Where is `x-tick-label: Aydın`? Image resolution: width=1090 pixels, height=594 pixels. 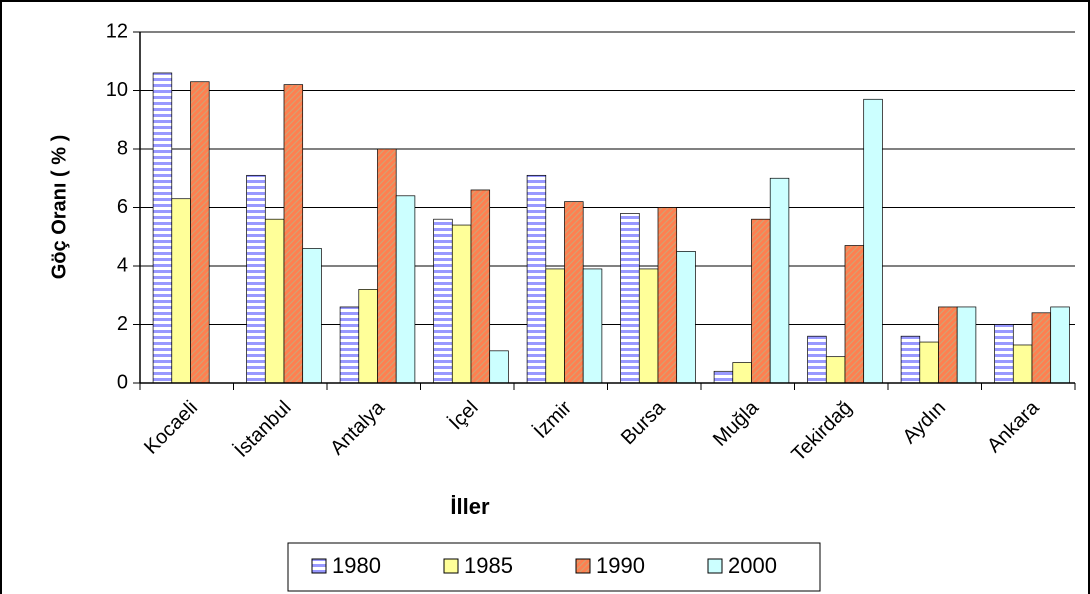
x-tick-label: Aydın is located at coordinates (924, 422).